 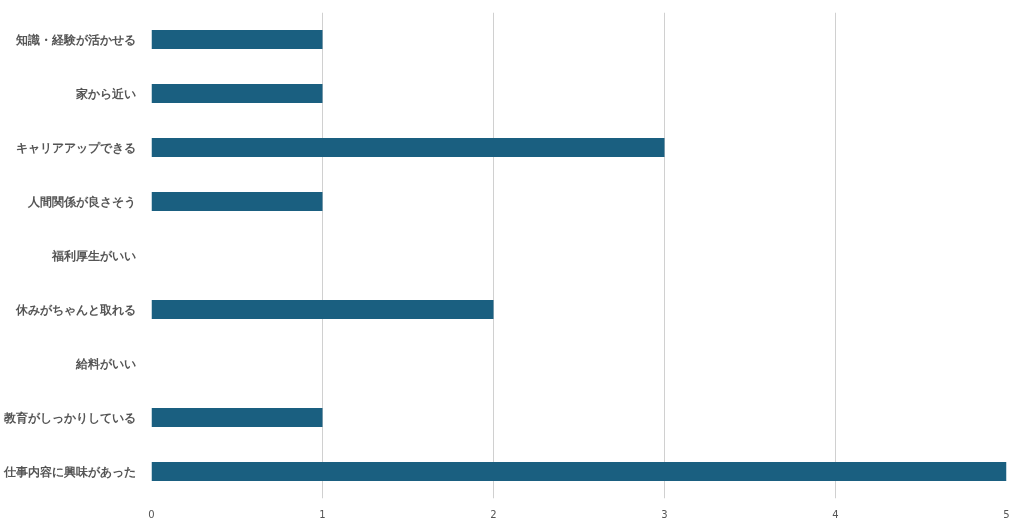 I want to click on y-tick-label: 人間関係が良さそう, so click(x=81, y=201).